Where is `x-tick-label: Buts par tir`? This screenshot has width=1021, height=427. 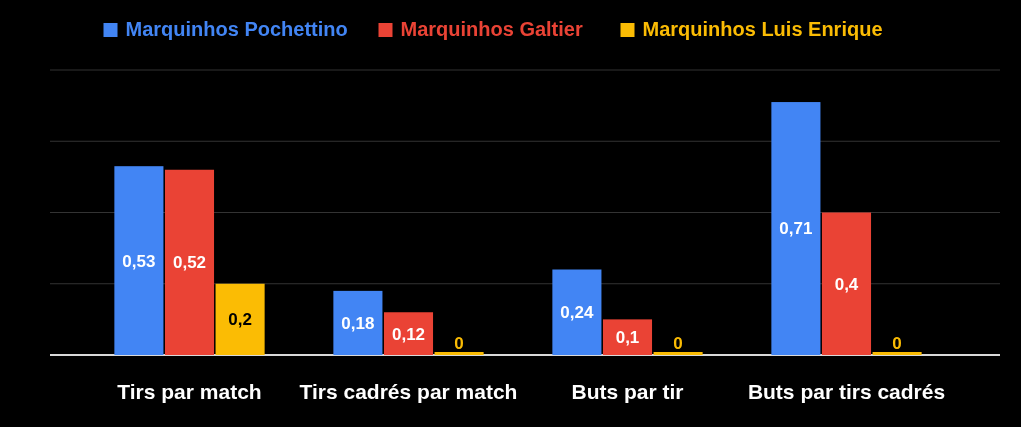 x-tick-label: Buts par tir is located at coordinates (627, 391).